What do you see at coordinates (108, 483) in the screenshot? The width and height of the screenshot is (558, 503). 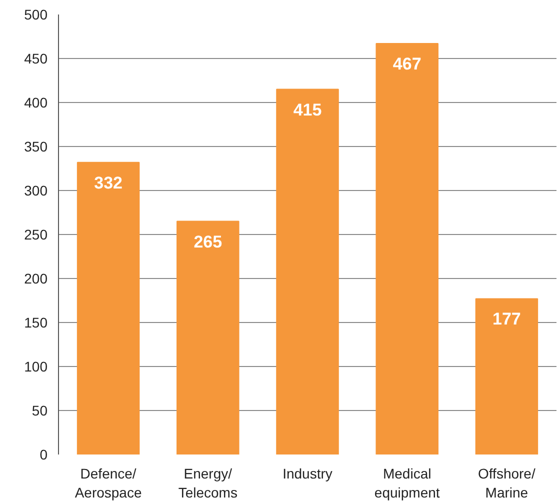 I see `x-tick-label: Defence/ Aerospace` at bounding box center [108, 483].